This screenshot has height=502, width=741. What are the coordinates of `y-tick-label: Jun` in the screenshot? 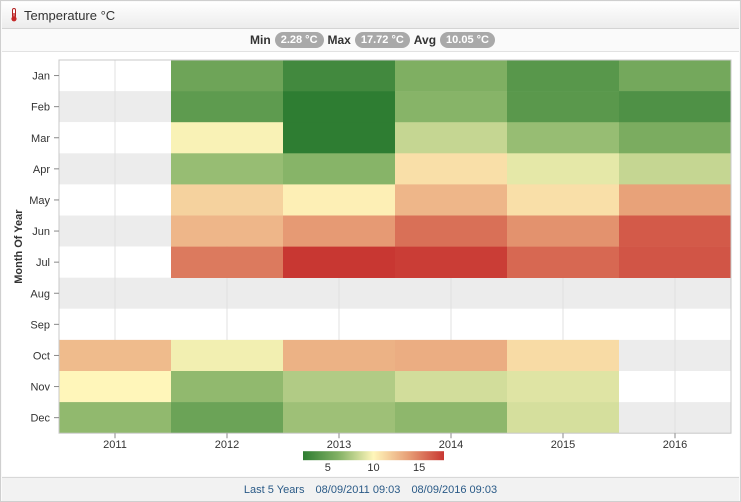 It's located at (41, 232).